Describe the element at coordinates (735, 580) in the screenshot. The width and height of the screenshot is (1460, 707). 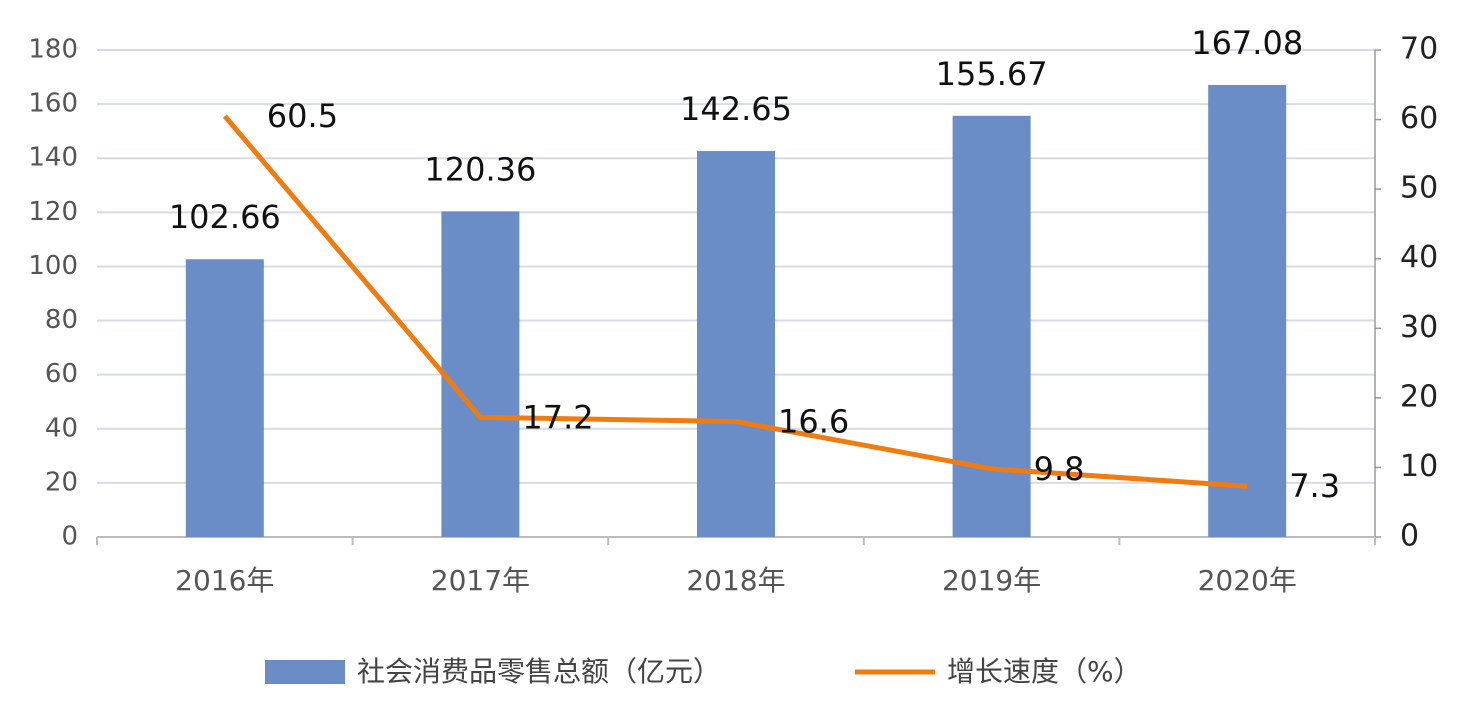
I see `x-tick-label: 2018年` at that location.